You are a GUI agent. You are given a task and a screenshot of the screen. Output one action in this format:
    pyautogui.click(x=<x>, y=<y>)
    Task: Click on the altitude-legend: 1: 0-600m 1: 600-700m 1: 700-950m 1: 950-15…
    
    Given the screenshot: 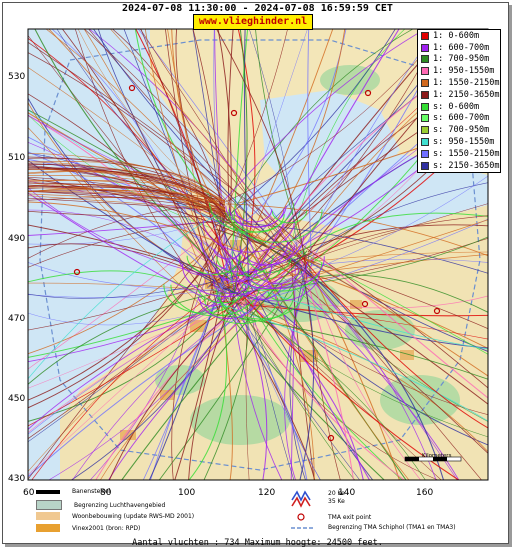 What is the action you would take?
    pyautogui.click(x=459, y=101)
    